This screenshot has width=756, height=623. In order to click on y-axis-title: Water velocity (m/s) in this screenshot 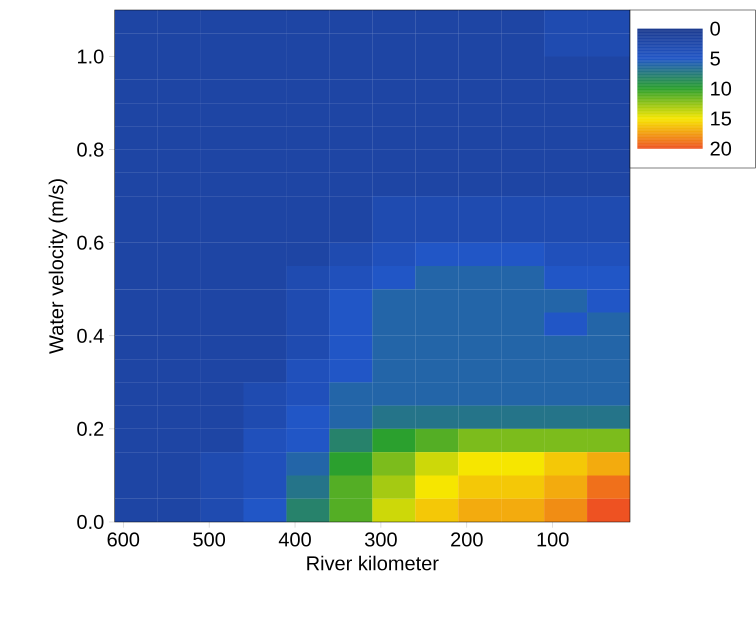, I will do `click(58, 266)`.